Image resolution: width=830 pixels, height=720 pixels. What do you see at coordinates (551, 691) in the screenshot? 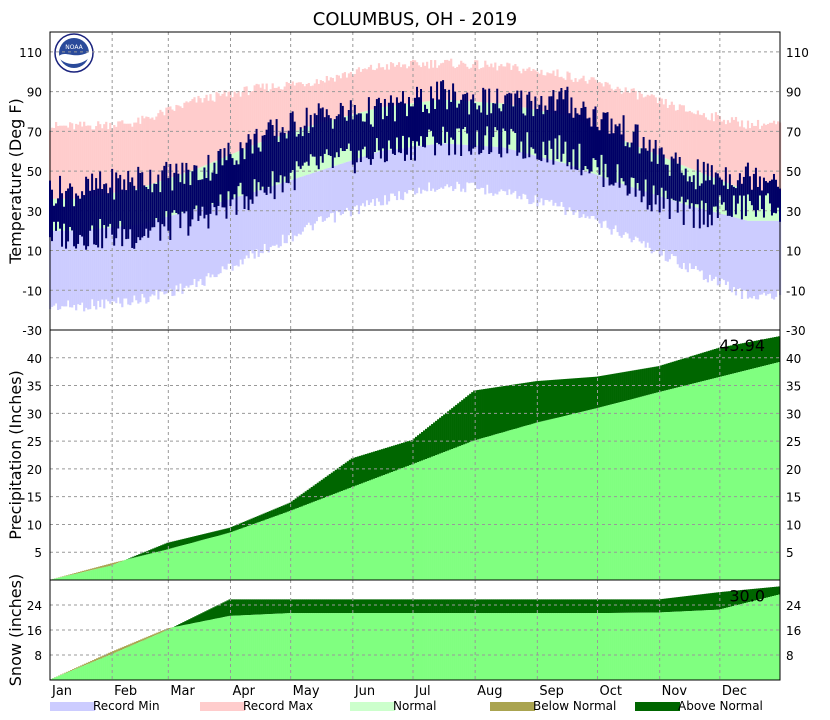
I see `month-label: Sep` at bounding box center [551, 691].